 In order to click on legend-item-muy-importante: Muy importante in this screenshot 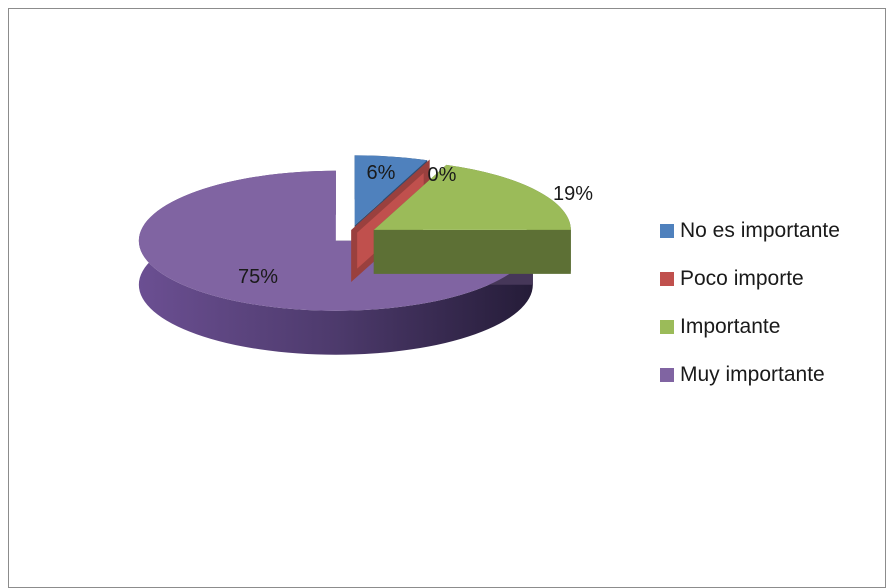, I will do `click(750, 375)`.